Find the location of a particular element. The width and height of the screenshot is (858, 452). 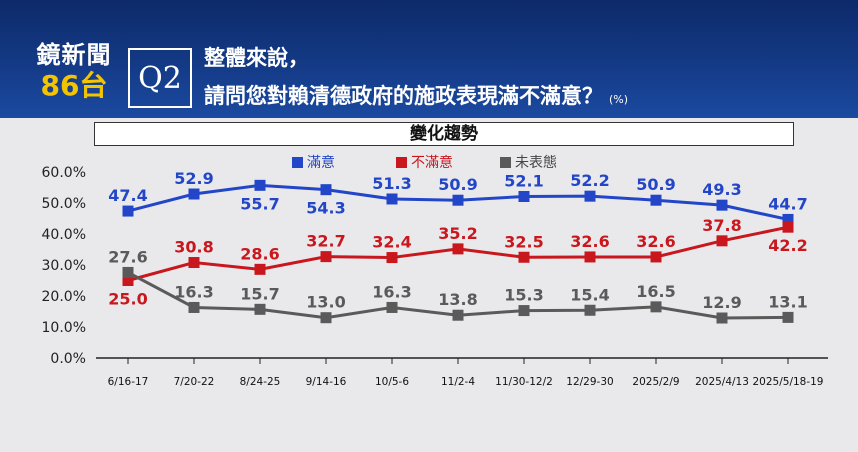

data-label-no-opinion: 13.1 is located at coordinates (787, 301).